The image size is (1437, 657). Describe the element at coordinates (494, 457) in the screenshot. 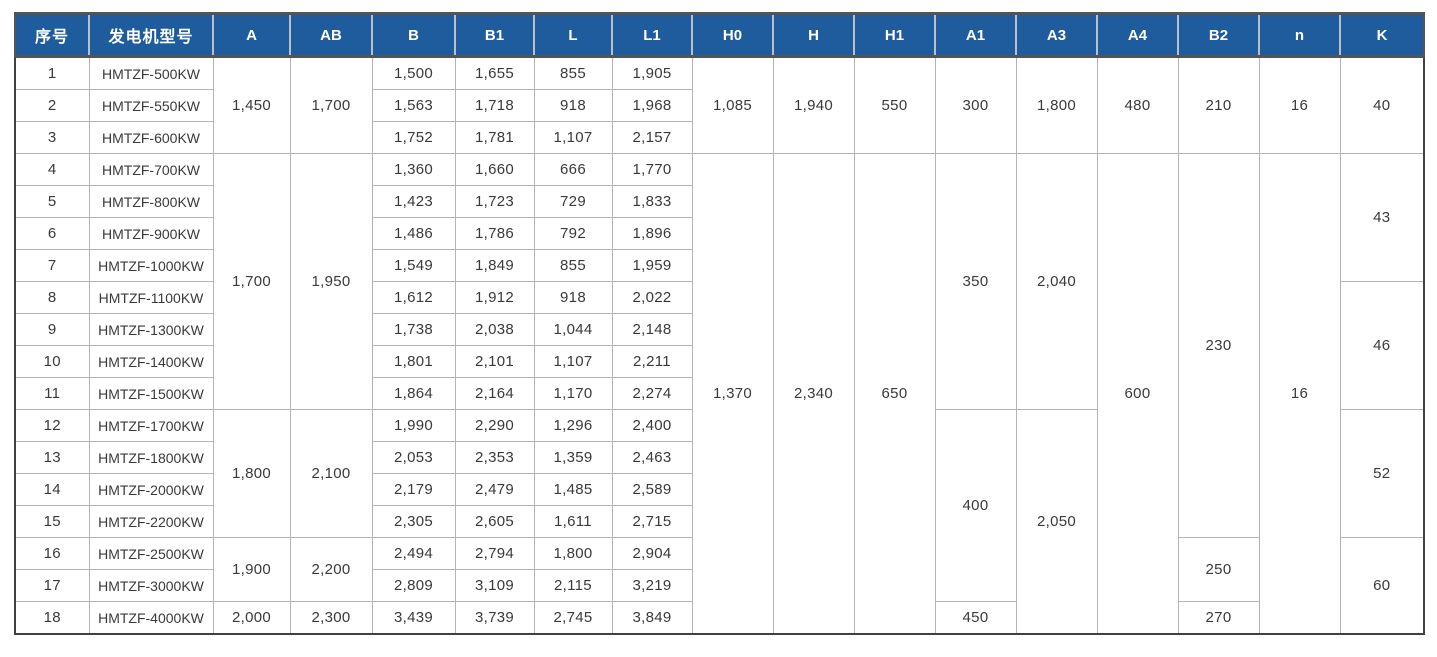

I see `cell-B1: 2,353` at that location.